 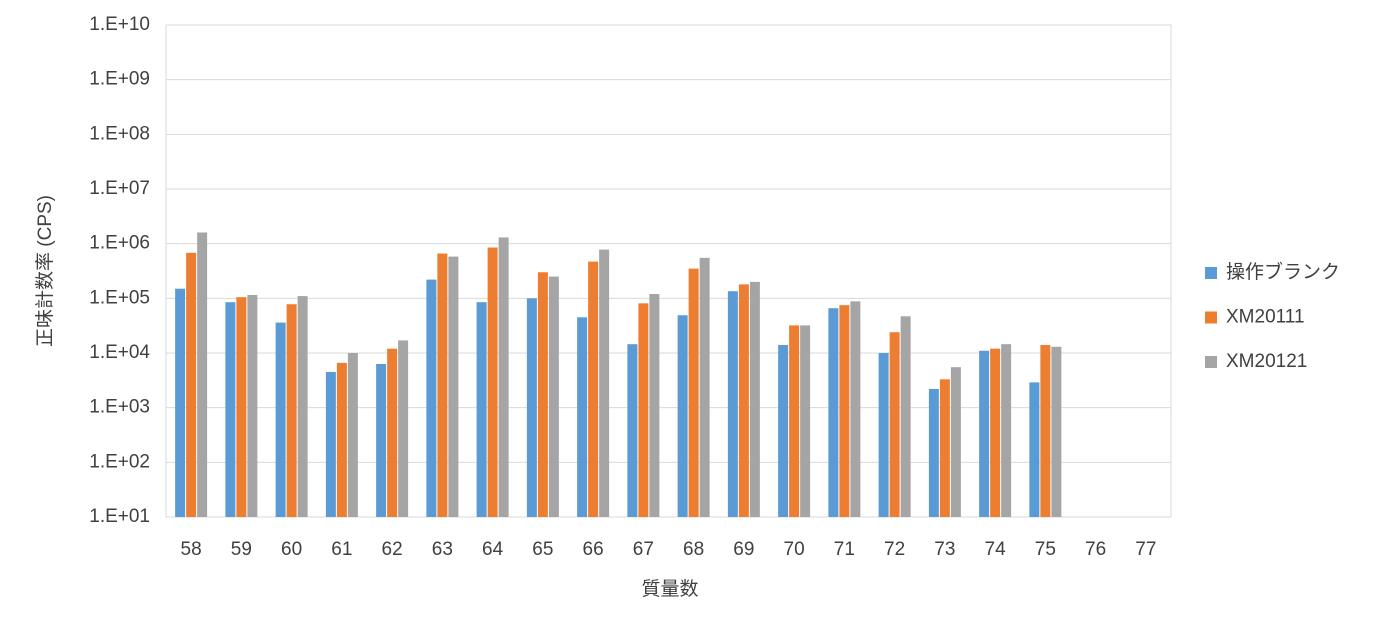 I want to click on x-tick-label: 58, so click(x=191, y=549).